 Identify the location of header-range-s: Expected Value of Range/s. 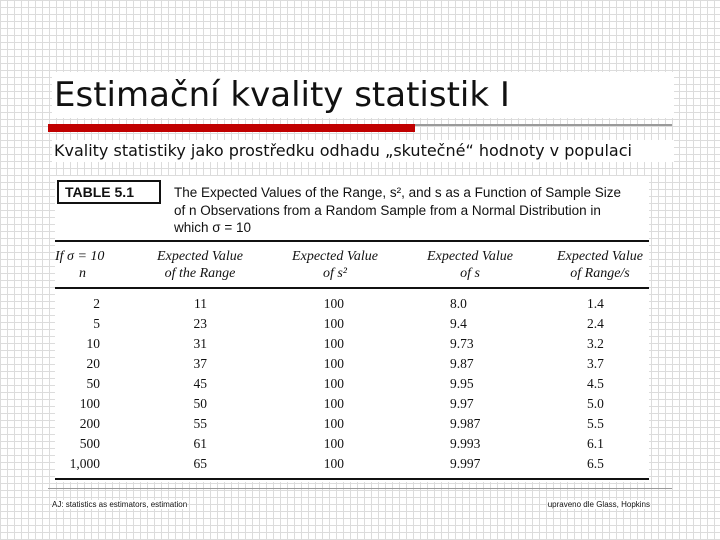
(600, 265).